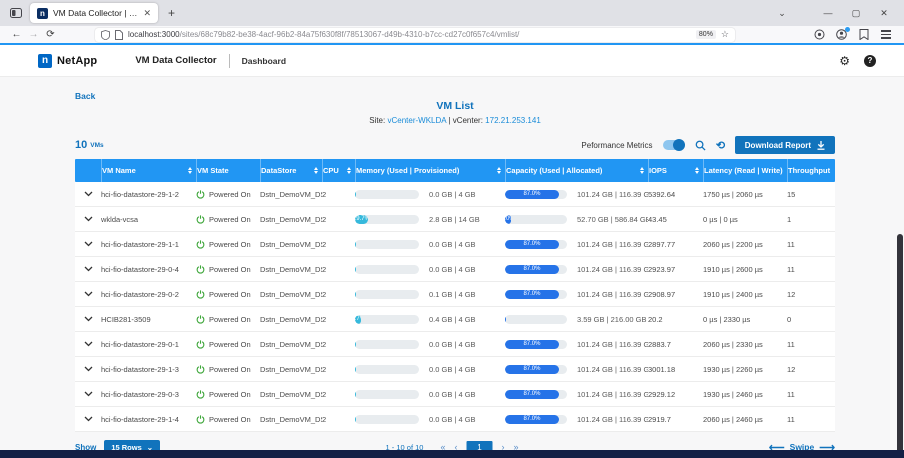  Describe the element at coordinates (50, 34) in the screenshot. I see `reload-icon: ⟳` at that location.